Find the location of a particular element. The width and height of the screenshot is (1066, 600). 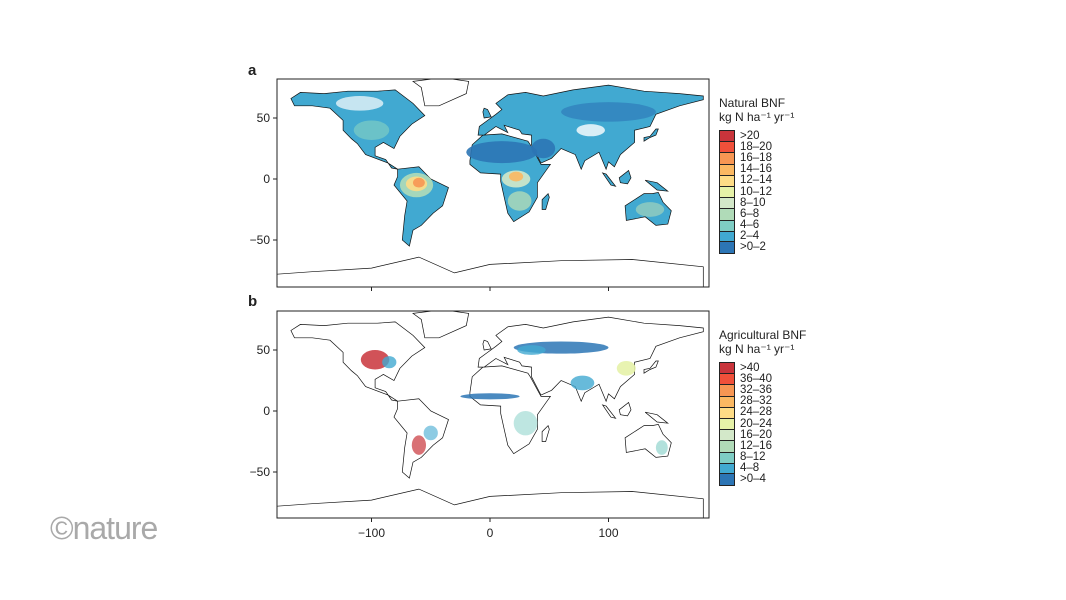

legend-label: 2–4 is located at coordinates (750, 236).